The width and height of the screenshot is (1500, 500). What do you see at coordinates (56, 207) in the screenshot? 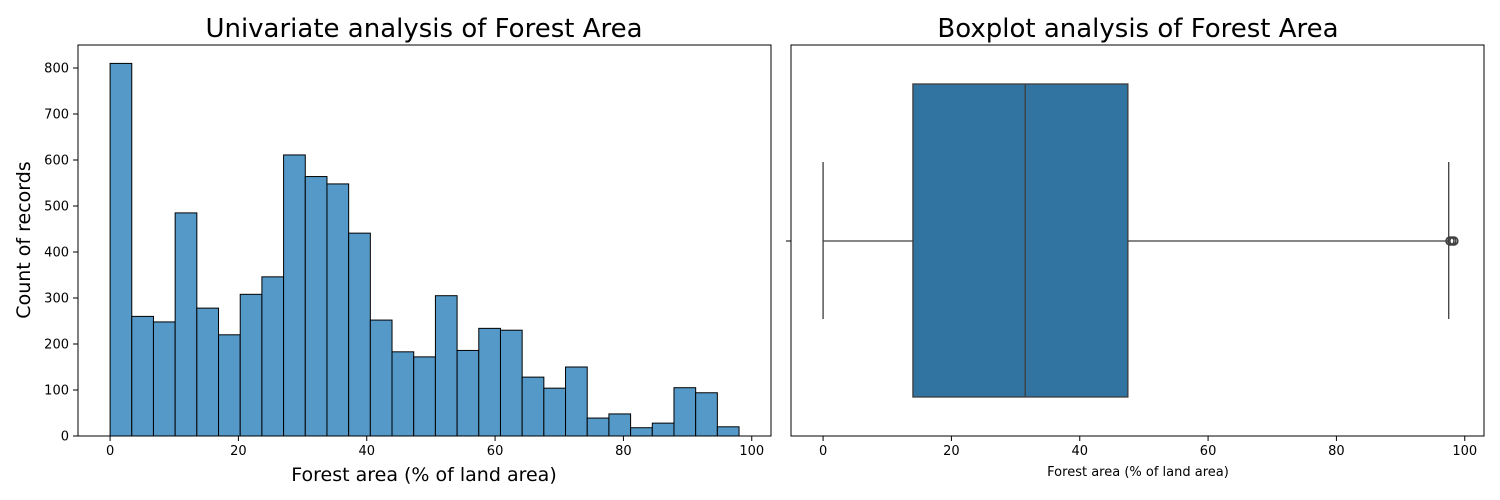
I see `histogram-y-tick-label: 500` at bounding box center [56, 207].